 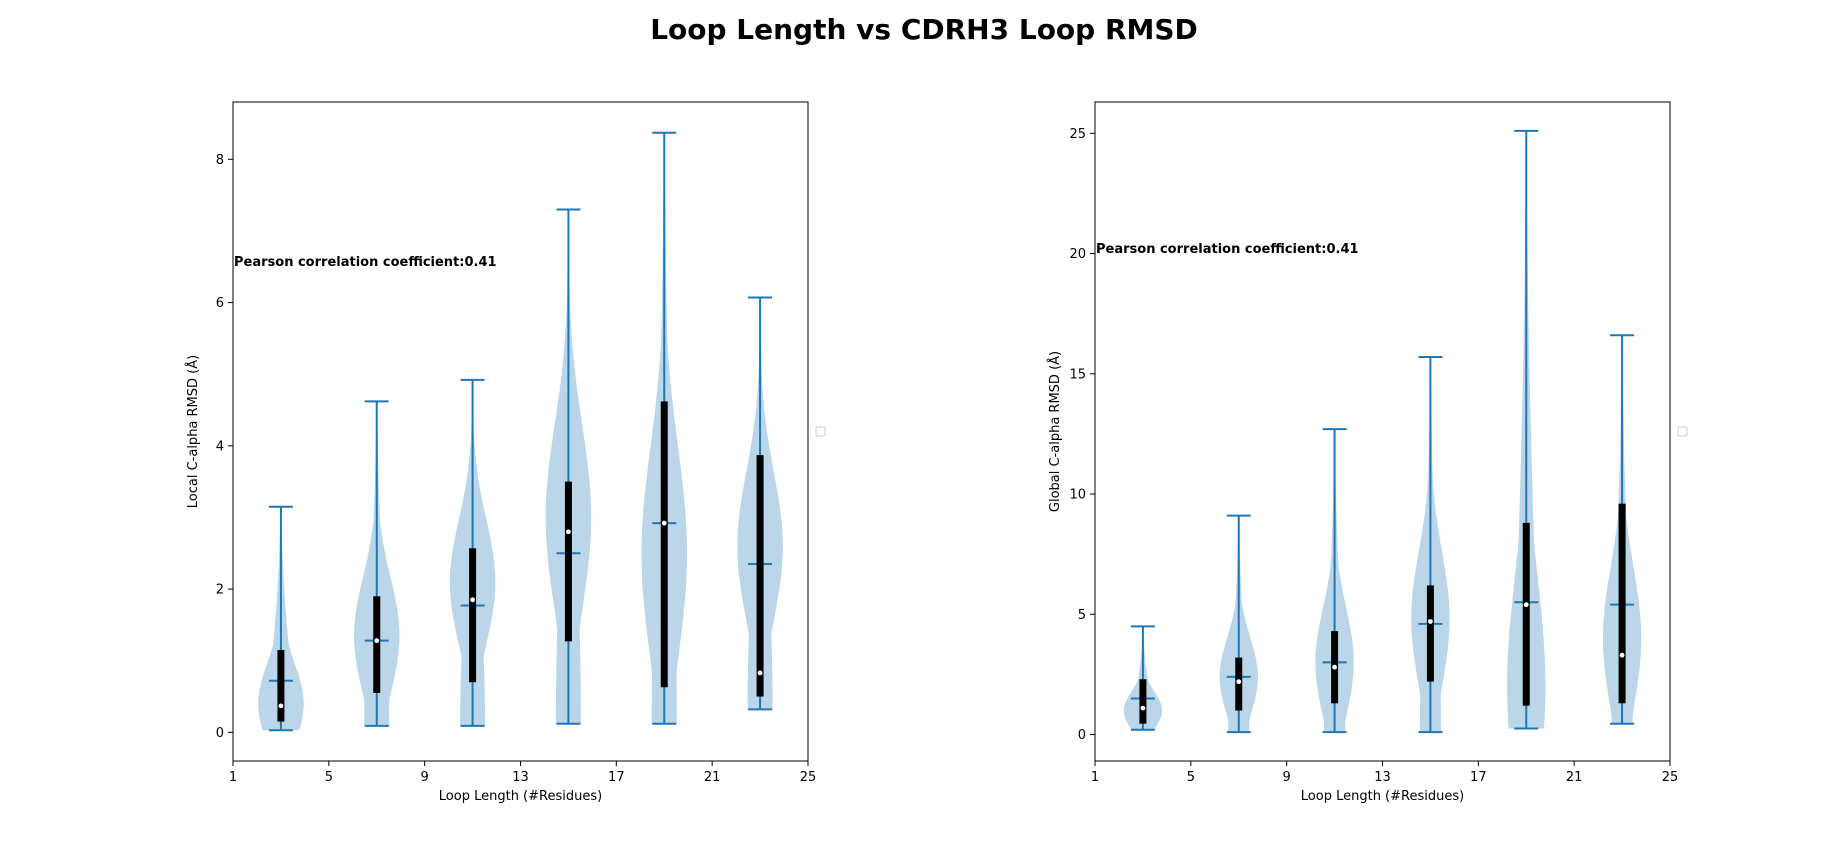 I want to click on y-tick-label: 20, so click(x=1077, y=254).